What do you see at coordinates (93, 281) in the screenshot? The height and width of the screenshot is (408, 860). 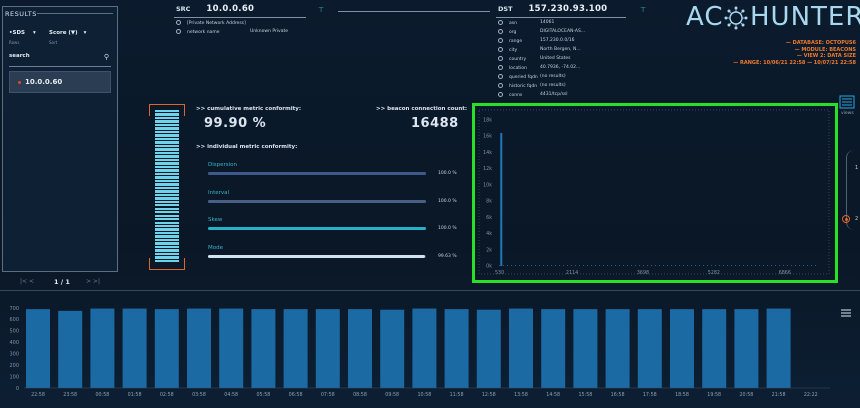 I see `pager-next-button: > >|` at bounding box center [93, 281].